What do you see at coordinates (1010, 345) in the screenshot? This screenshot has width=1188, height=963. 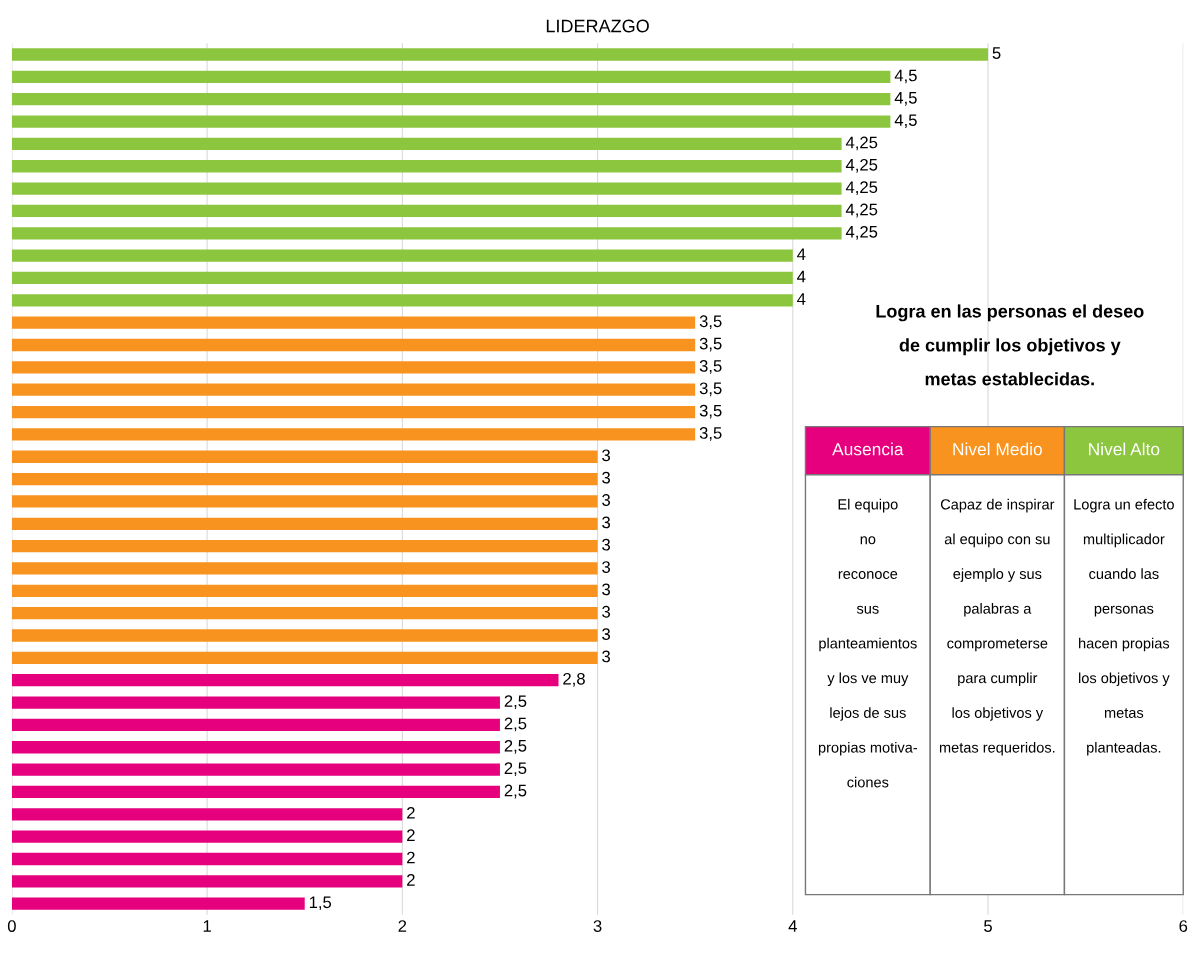 I see `annotation: Logra en las personas el deseo de cumplir los objetivos y metas establecidas.` at bounding box center [1010, 345].